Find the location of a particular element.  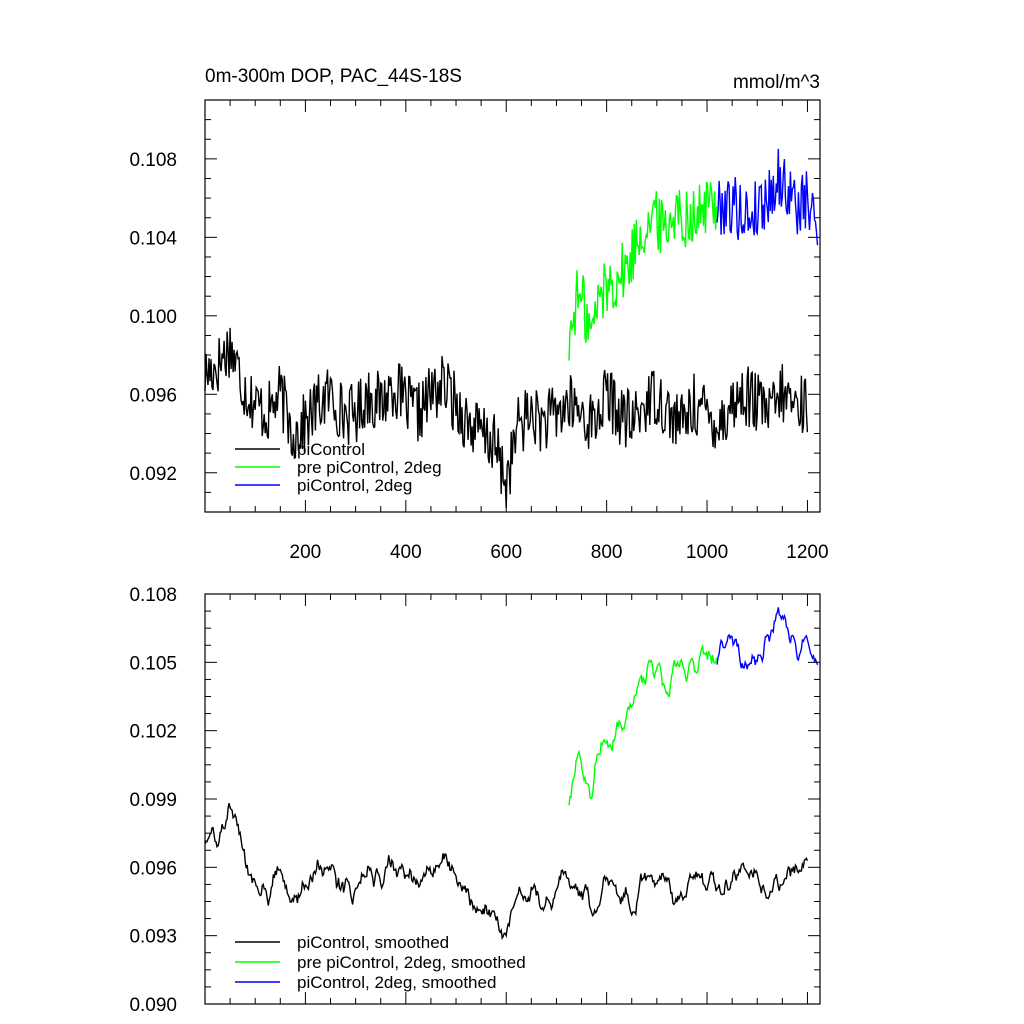

y-tick-label: 0.105 is located at coordinates (153, 663).